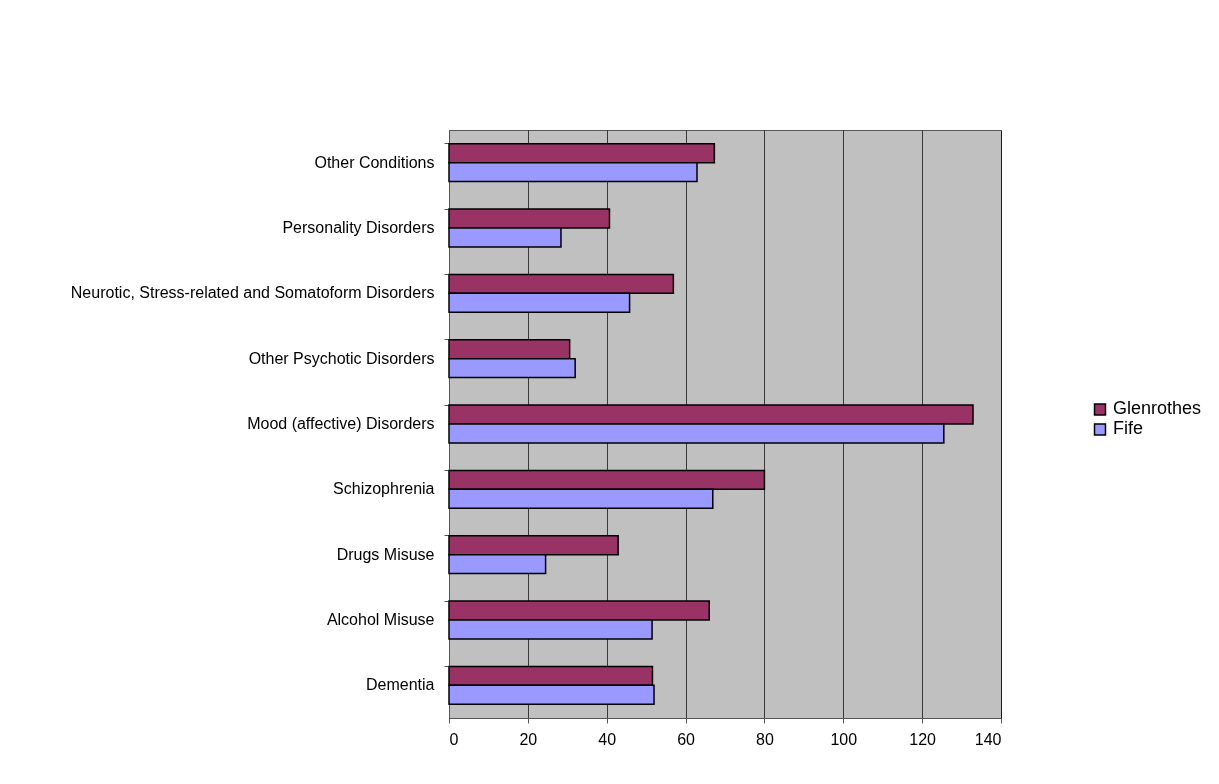 The width and height of the screenshot is (1219, 784). Describe the element at coordinates (454, 739) in the screenshot. I see `x-tick-label: 0` at that location.